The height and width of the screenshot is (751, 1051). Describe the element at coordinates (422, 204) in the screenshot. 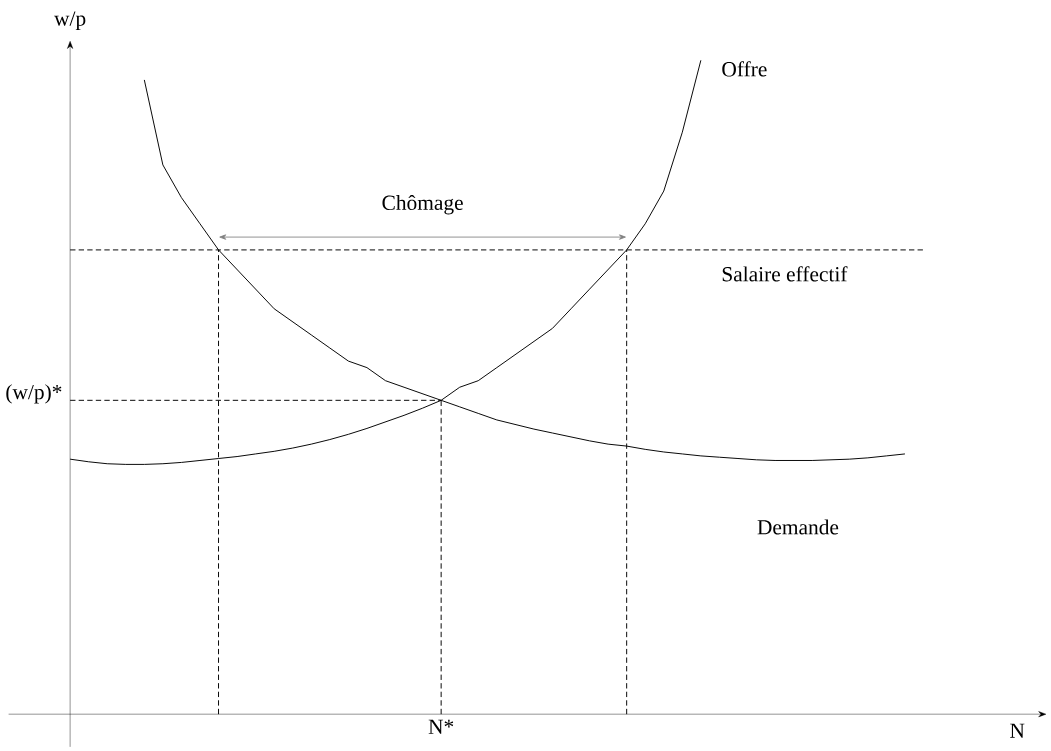

I see `annotation: Chômage` at that location.